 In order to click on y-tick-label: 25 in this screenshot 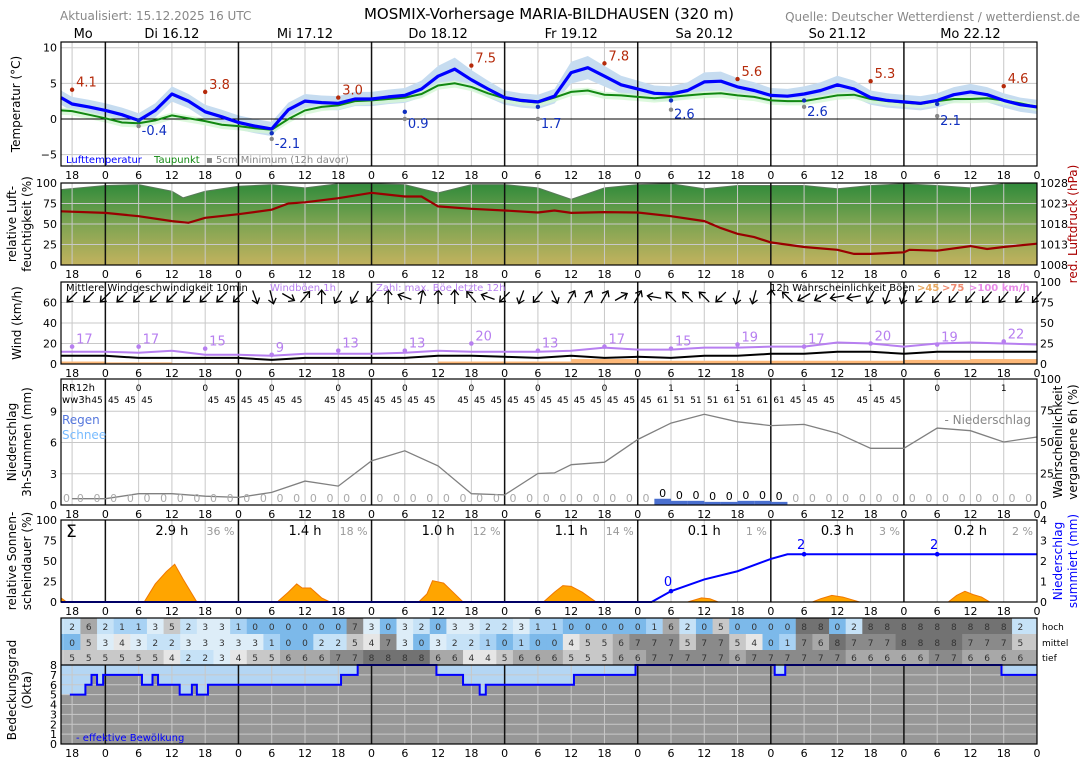, I will do `click(50, 245)`.